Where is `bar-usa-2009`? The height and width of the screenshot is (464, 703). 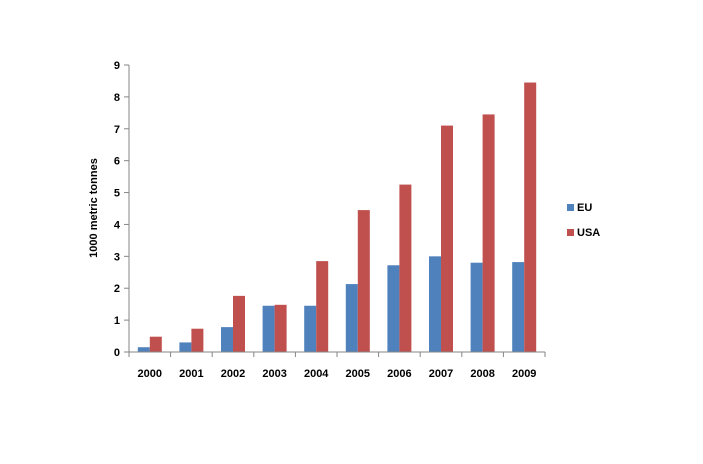 bar-usa-2009 is located at coordinates (530, 217).